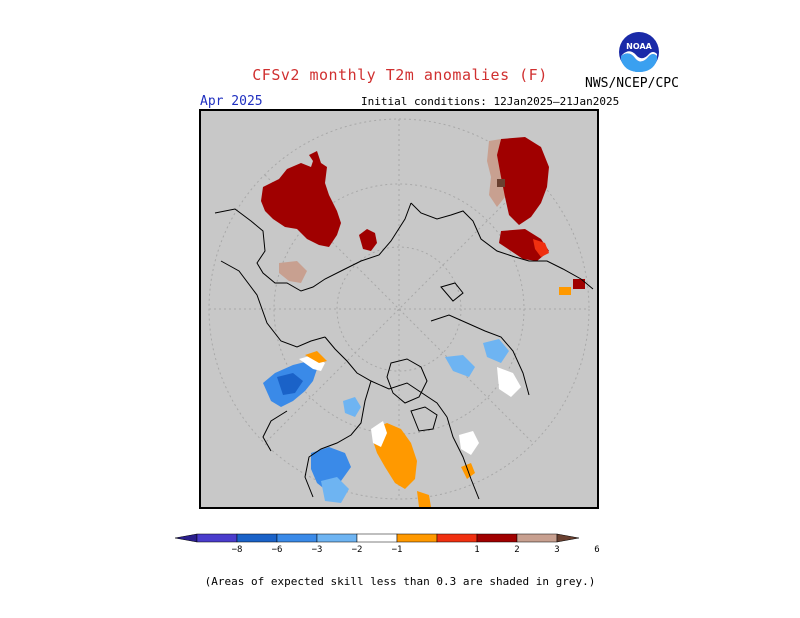 The height and width of the screenshot is (618, 800). I want to click on warm-anomaly-africa, so click(319, 217).